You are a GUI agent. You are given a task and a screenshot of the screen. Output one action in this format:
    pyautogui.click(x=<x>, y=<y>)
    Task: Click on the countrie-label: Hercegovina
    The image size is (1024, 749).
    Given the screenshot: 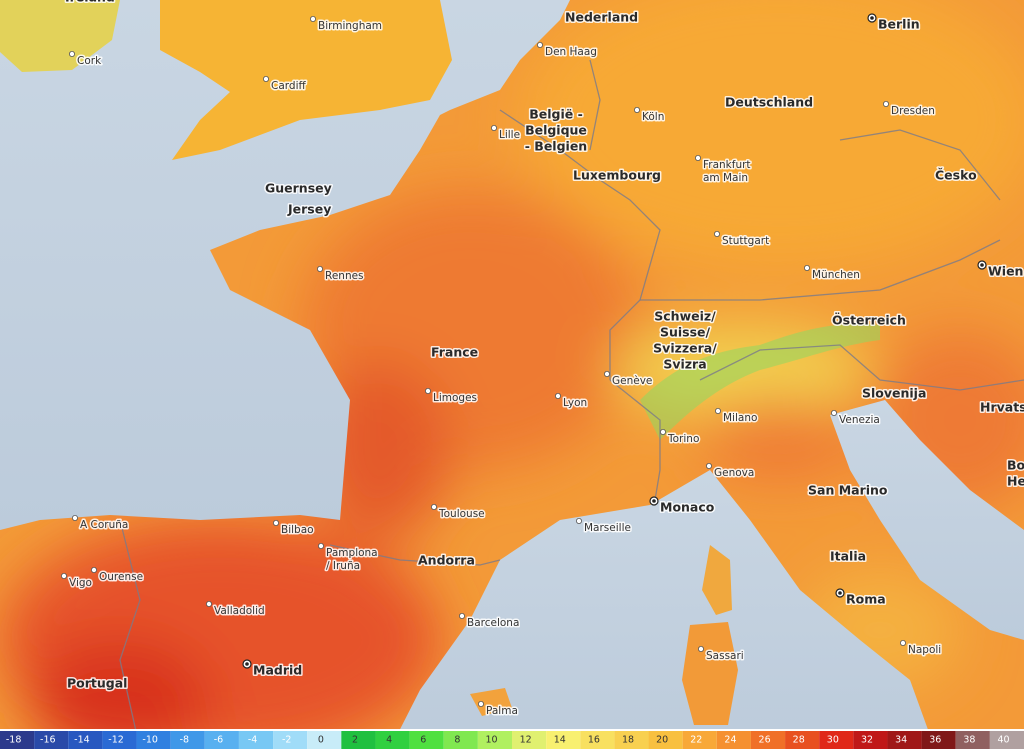 What is the action you would take?
    pyautogui.click(x=1015, y=481)
    